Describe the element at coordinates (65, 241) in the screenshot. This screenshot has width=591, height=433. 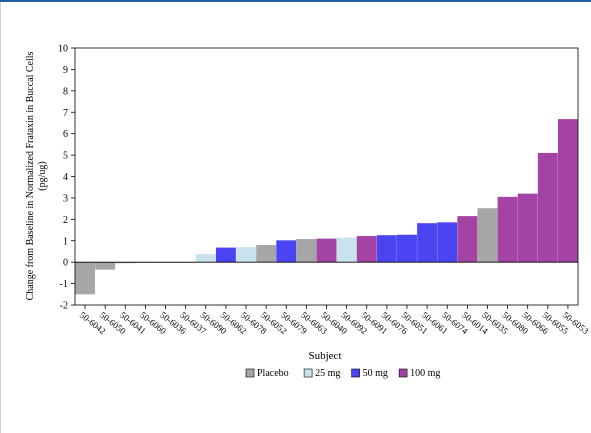
I see `y-tick-label: 1` at that location.